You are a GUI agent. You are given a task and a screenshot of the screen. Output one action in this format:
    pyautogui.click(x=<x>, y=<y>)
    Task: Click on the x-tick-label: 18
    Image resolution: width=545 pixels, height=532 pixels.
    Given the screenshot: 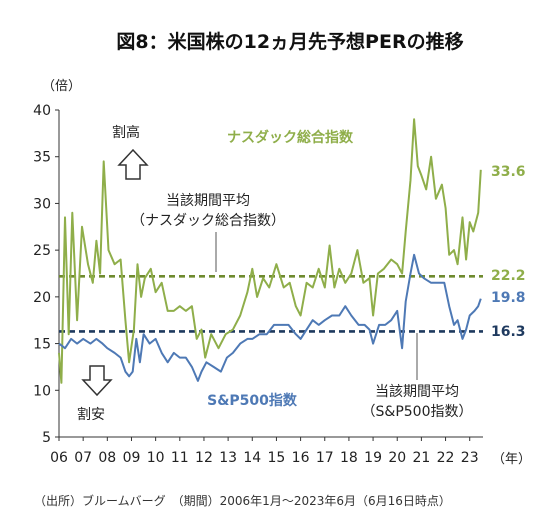 What is the action you would take?
    pyautogui.click(x=349, y=458)
    